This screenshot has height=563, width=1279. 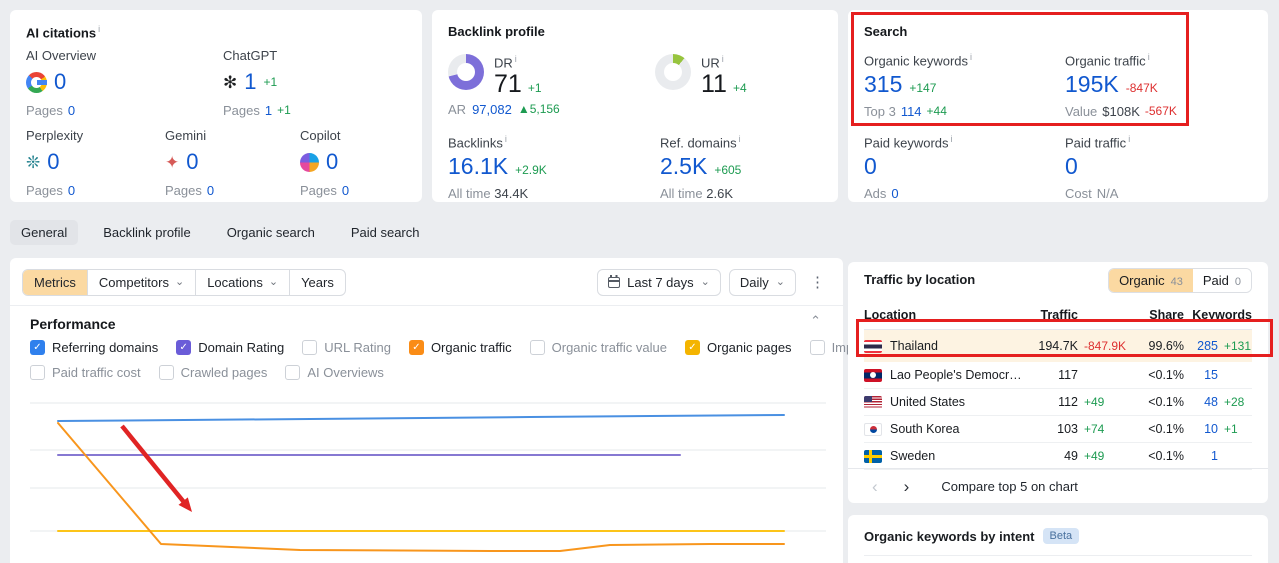 What do you see at coordinates (1107, 194) in the screenshot?
I see `cost-value: N/A` at bounding box center [1107, 194].